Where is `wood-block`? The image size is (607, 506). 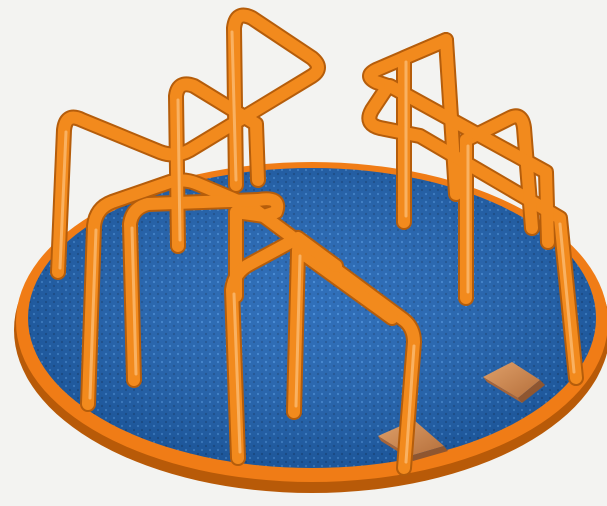 wood-block is located at coordinates (514, 382).